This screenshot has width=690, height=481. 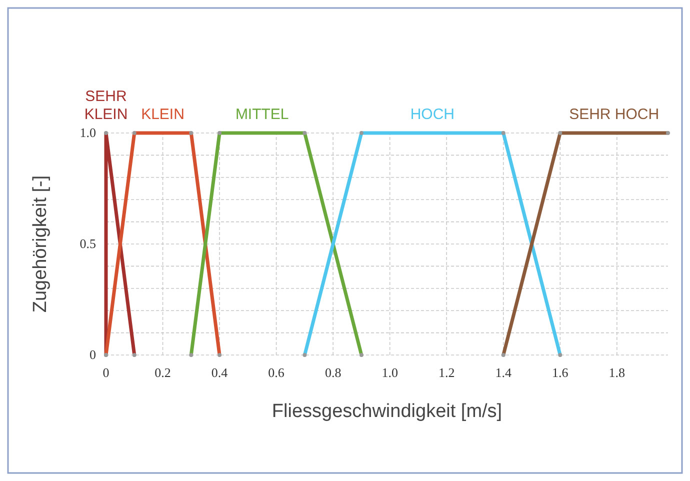 What do you see at coordinates (276, 372) in the screenshot?
I see `x-tick-label: 0.6` at bounding box center [276, 372].